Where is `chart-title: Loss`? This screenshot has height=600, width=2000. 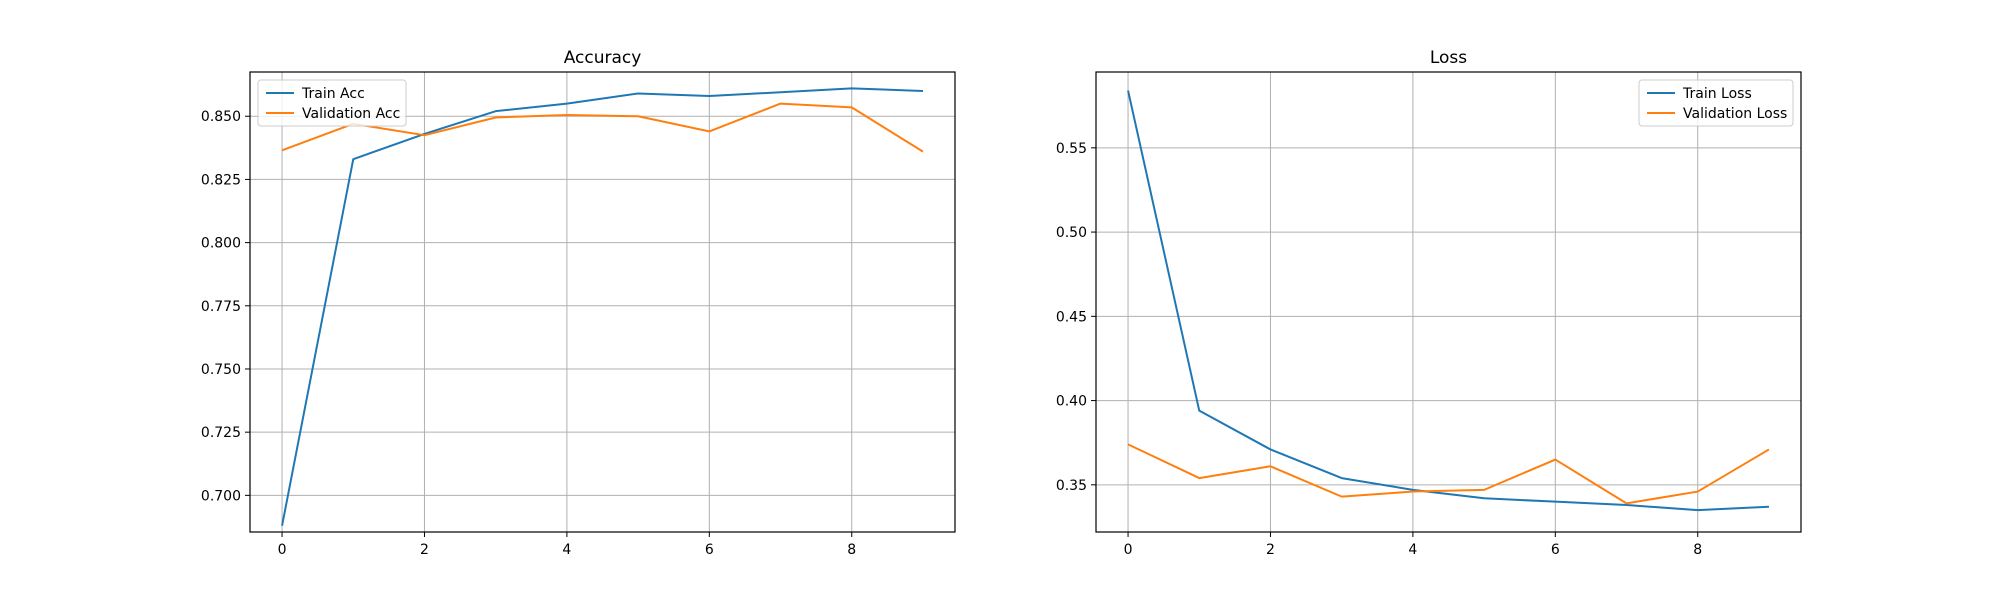 chart-title: Loss is located at coordinates (1448, 58).